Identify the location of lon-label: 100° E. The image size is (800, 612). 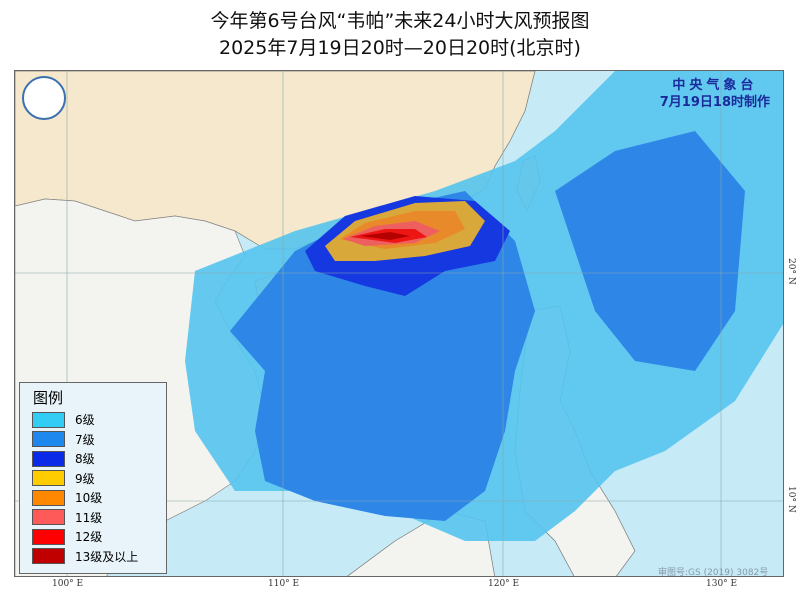
(68, 584).